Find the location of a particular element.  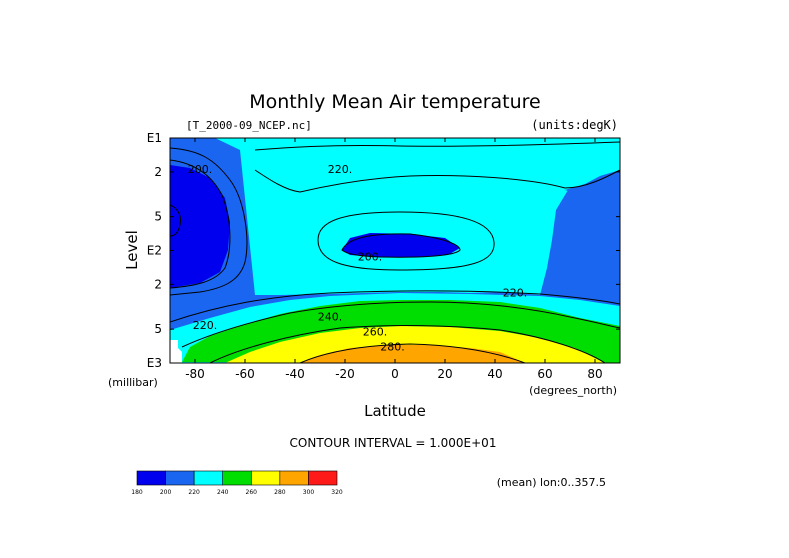

y-axis-label: Level is located at coordinates (132, 250).